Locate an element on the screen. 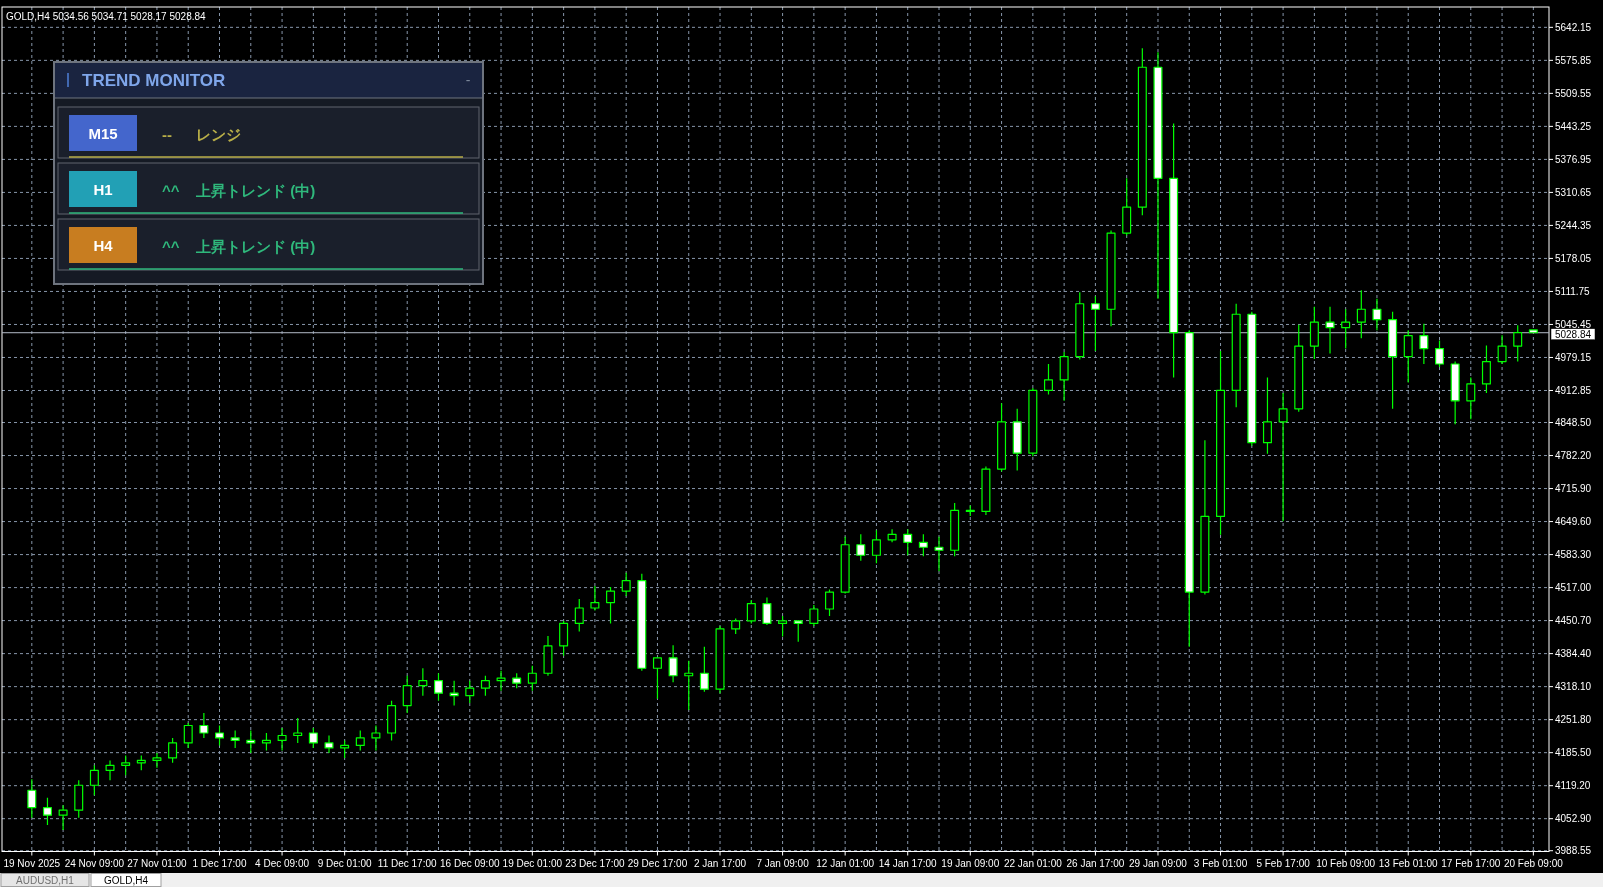 The height and width of the screenshot is (887, 1603). y-tick-label: 5509.55 is located at coordinates (1573, 93).